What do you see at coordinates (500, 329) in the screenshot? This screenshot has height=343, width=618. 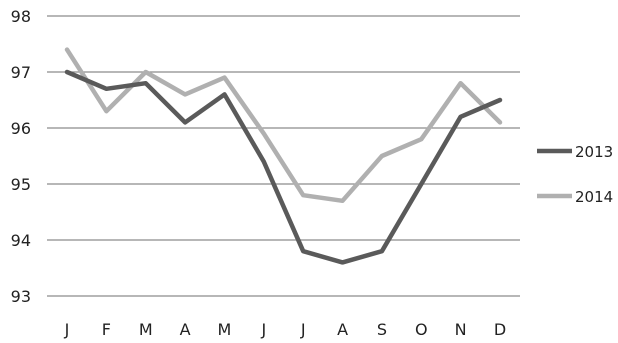 I see `x-tick-label: D` at bounding box center [500, 329].